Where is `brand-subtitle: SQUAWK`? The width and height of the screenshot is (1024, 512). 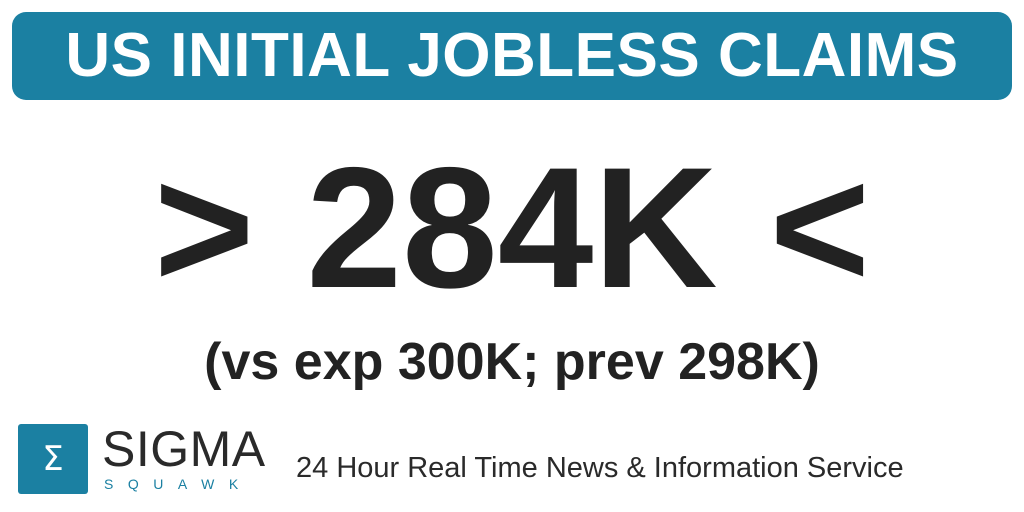
brand-subtitle: SQUAWK is located at coordinates (178, 484).